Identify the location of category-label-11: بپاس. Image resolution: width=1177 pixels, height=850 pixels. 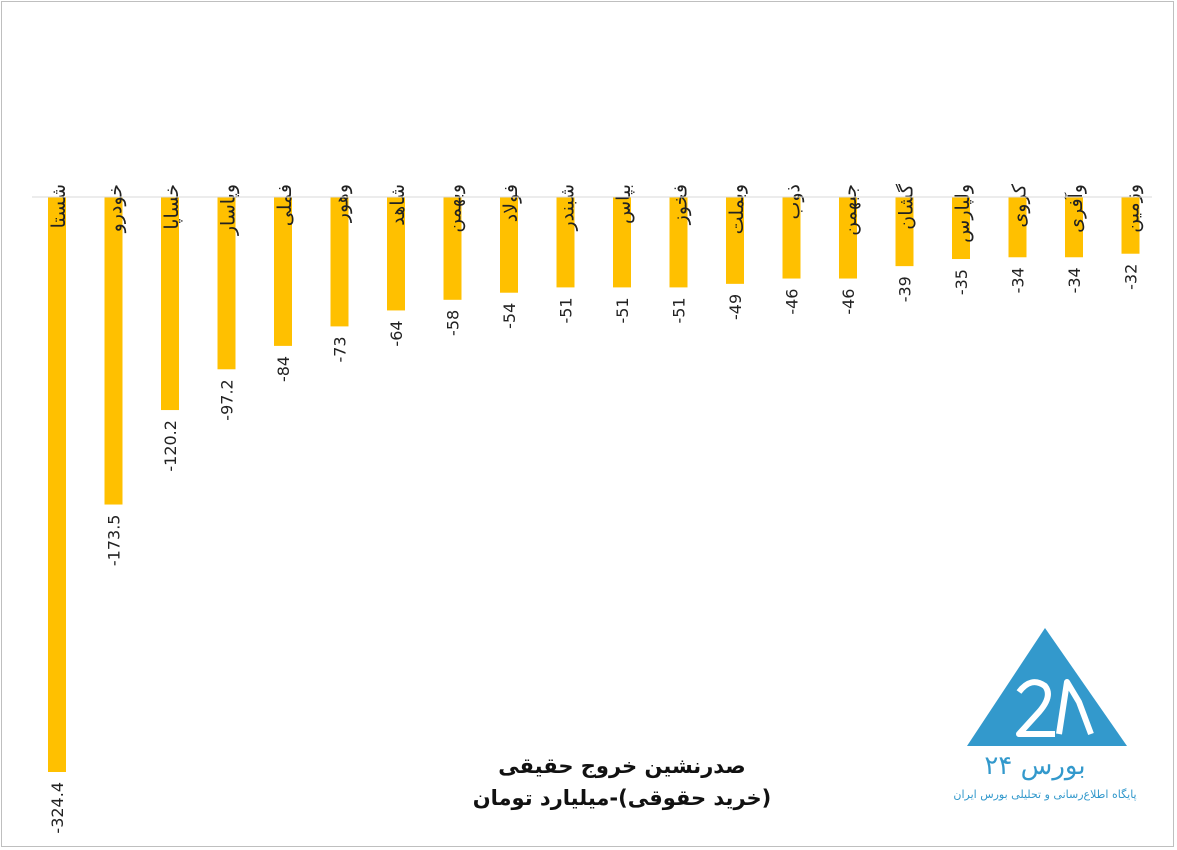
(624, 204).